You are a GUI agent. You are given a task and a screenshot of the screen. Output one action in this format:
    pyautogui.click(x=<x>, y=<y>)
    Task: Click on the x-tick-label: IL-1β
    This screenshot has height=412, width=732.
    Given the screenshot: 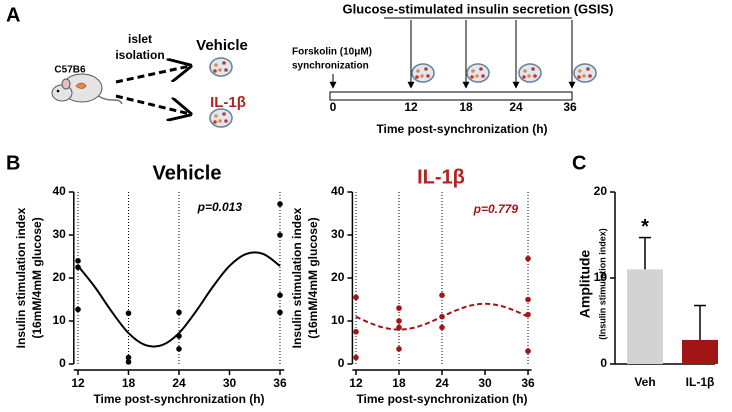 What is the action you would take?
    pyautogui.click(x=700, y=382)
    